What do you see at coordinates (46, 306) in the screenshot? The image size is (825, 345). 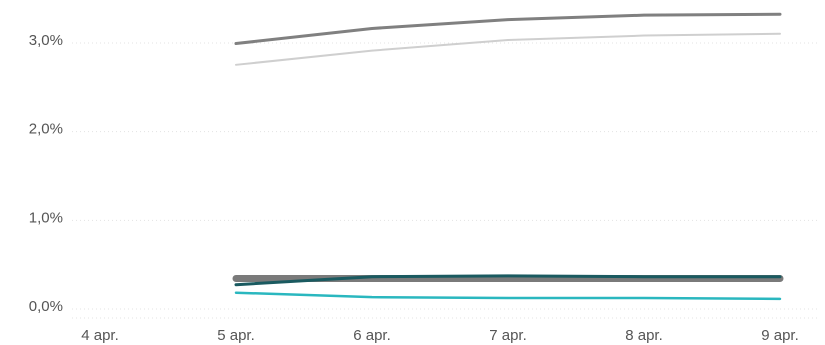 I see `y-tick-label: 0,0%` at bounding box center [46, 306].